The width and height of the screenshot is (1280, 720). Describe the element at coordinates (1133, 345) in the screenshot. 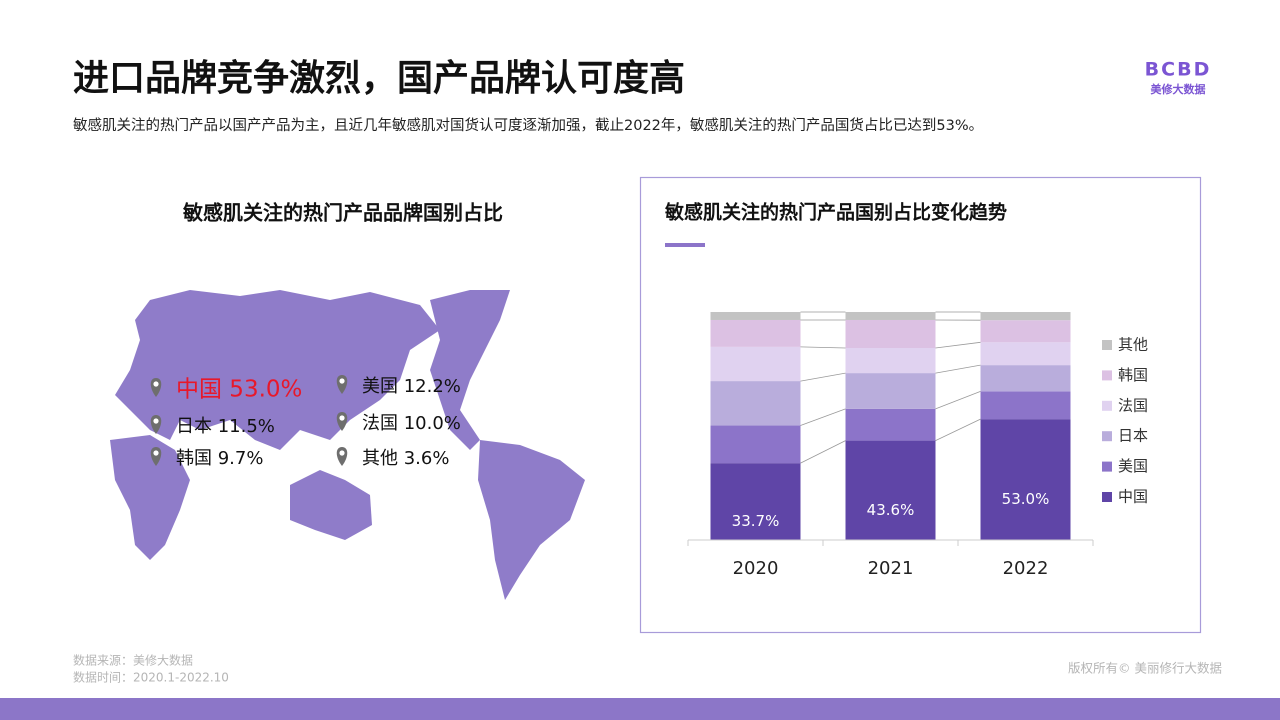

I see `legend-label: 其他` at that location.